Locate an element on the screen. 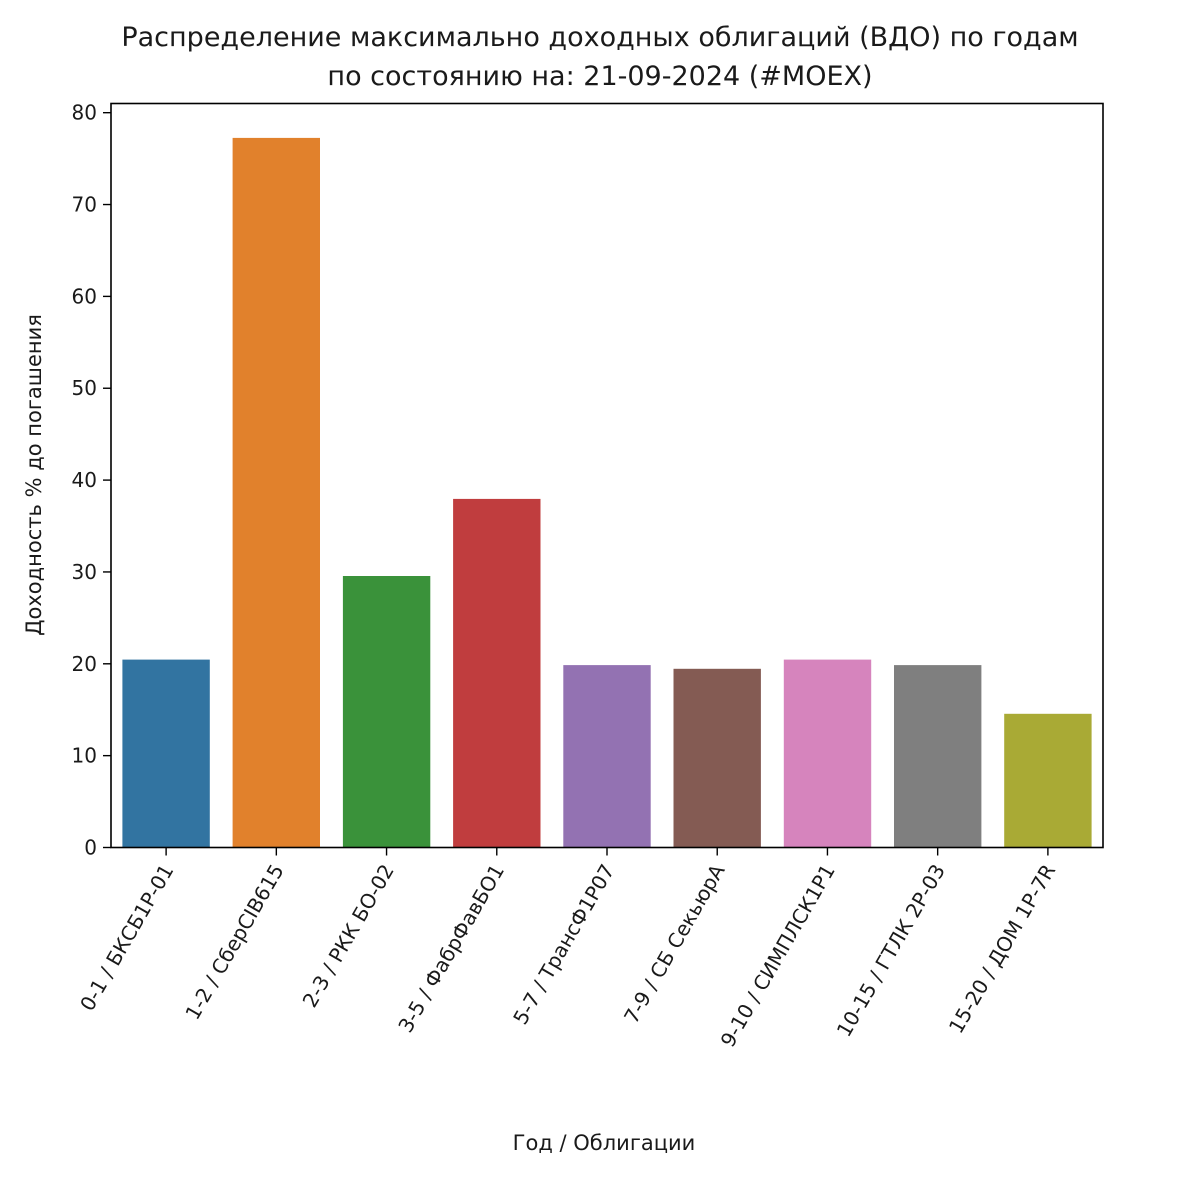 The image size is (1199, 1180). x-tick-label: 10-15 / ГТЛК 2Р-03 is located at coordinates (891, 950).